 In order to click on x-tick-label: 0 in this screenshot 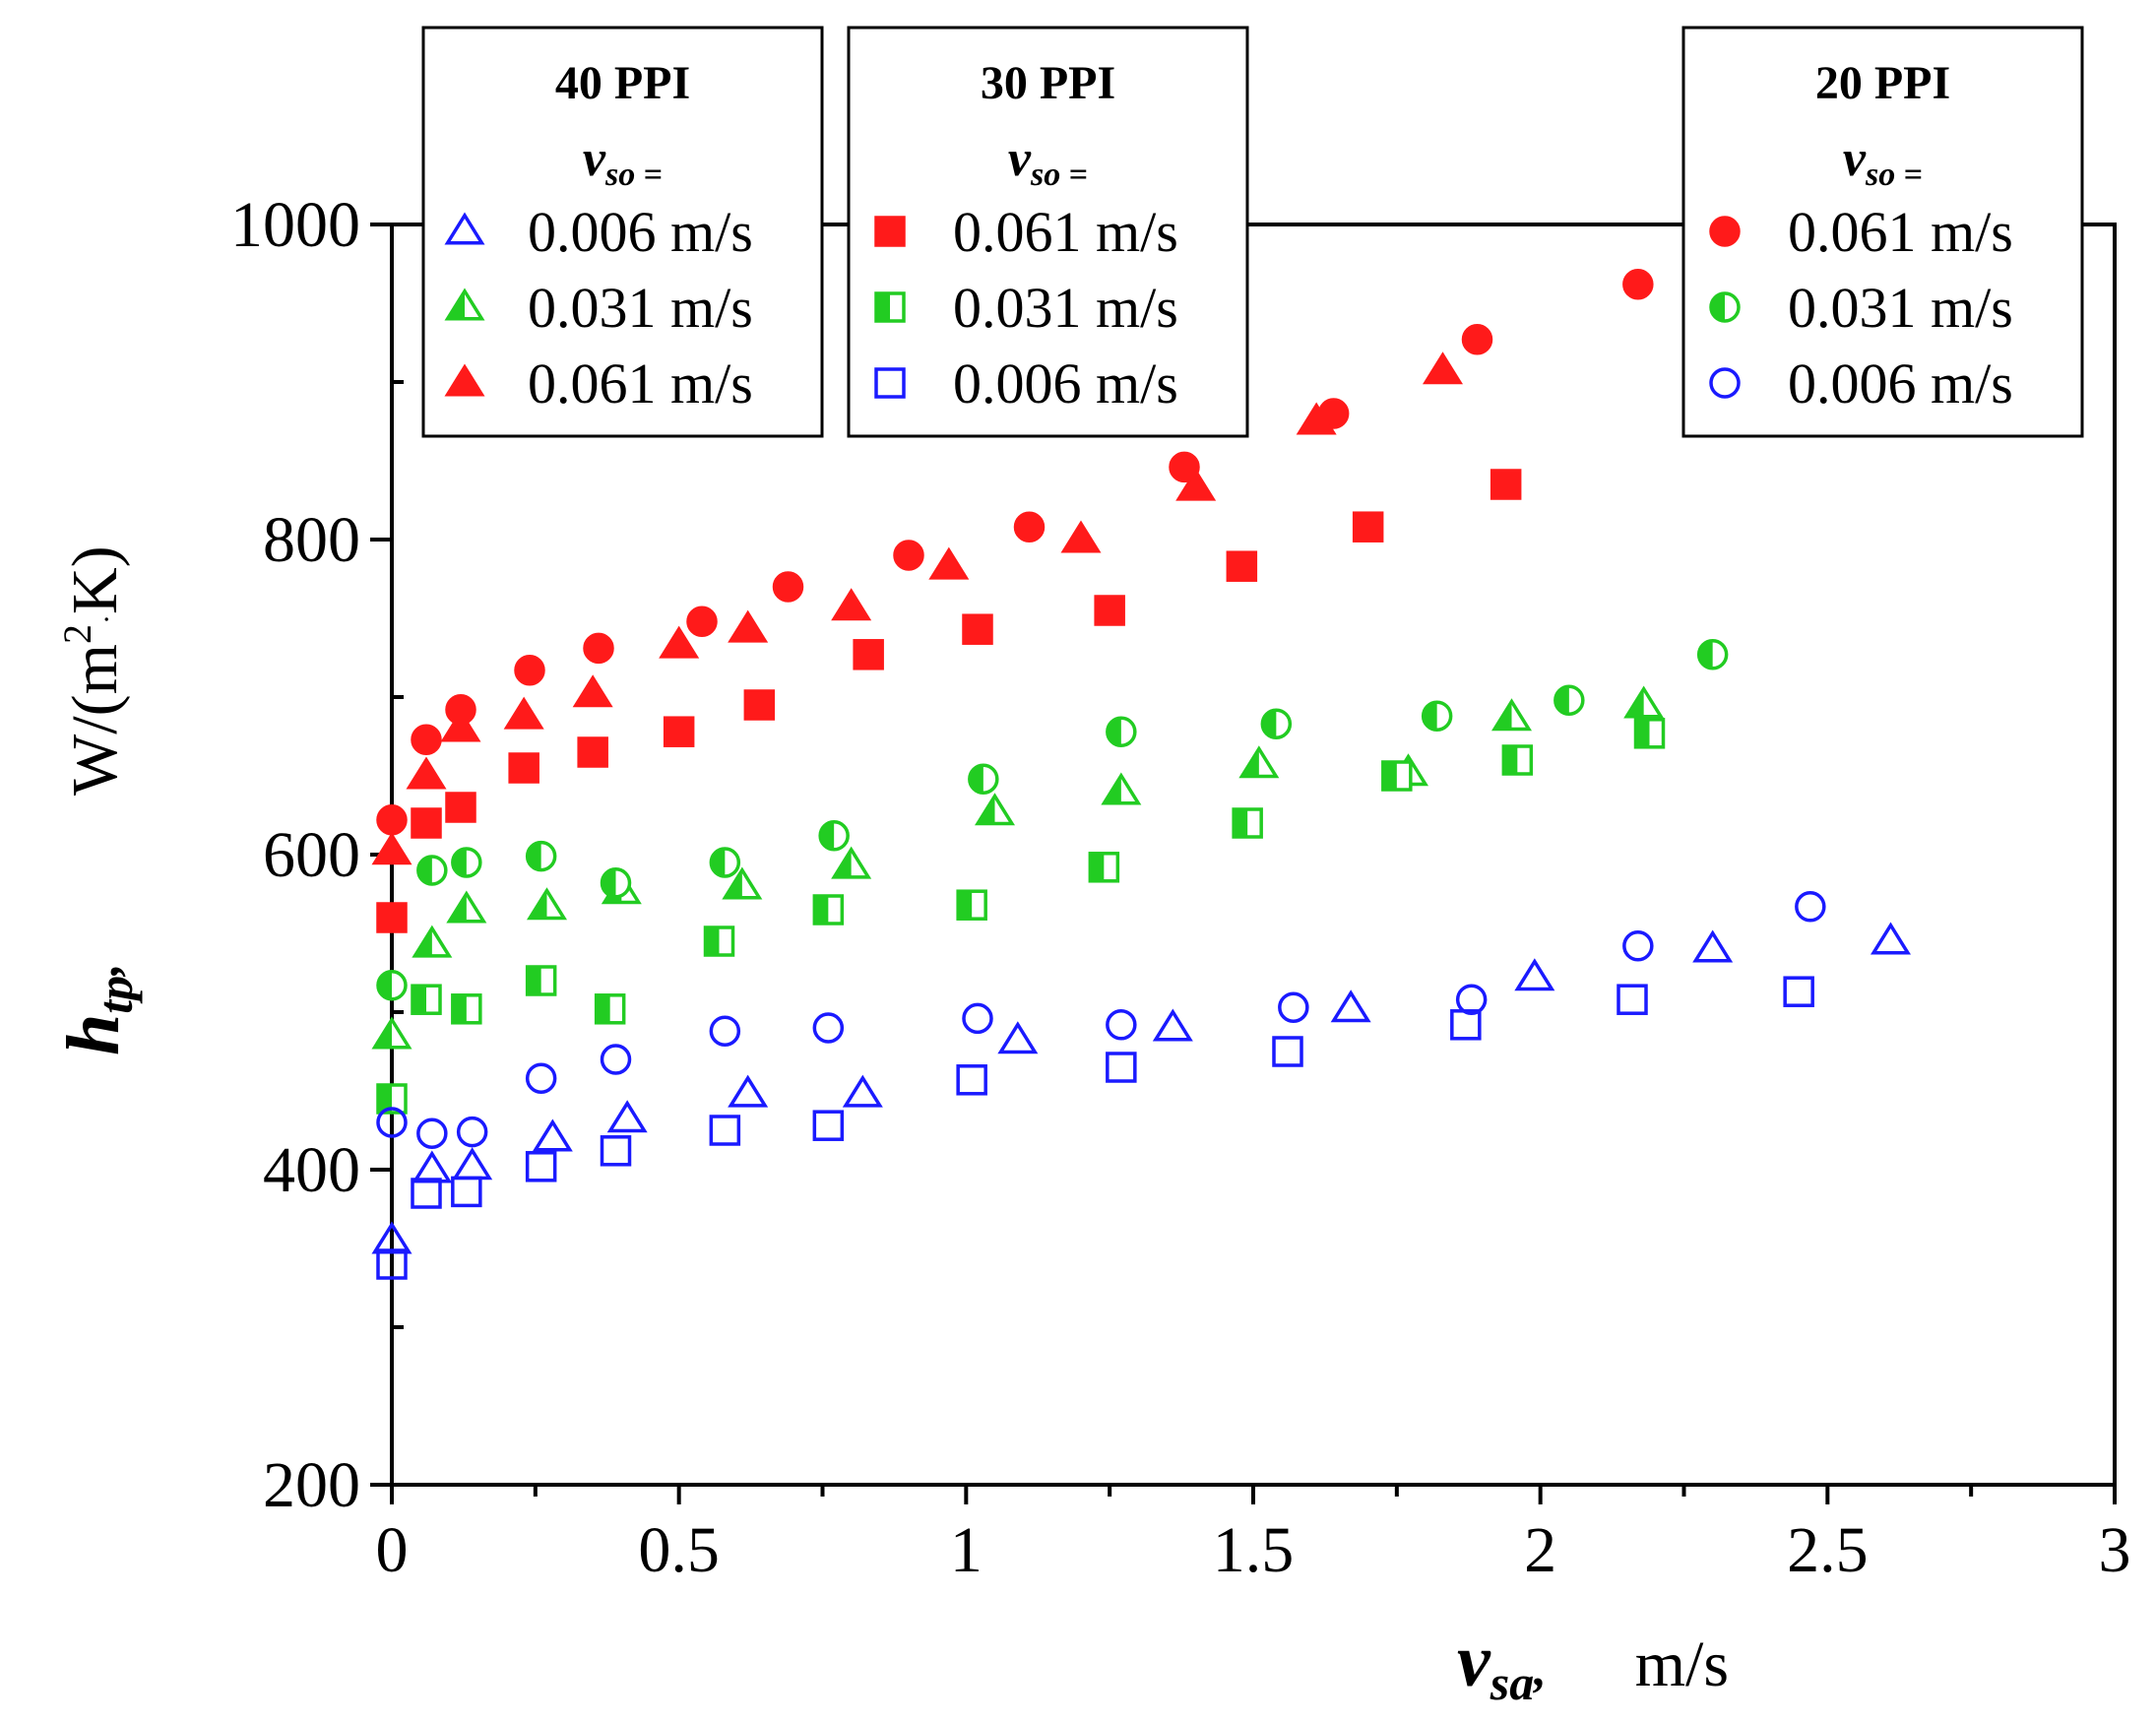, I will do `click(392, 1550)`.